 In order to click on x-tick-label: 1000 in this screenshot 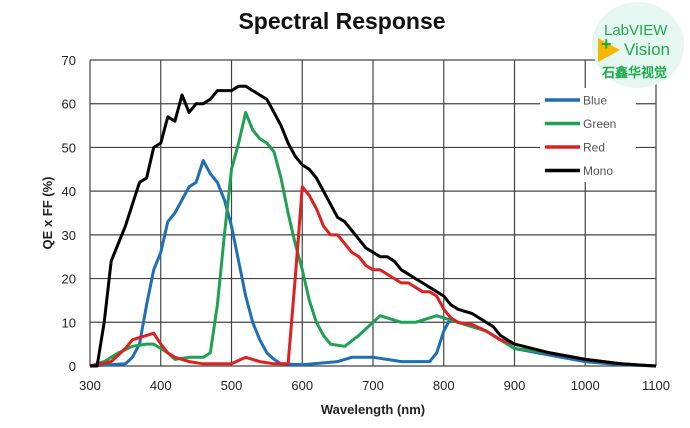, I will do `click(585, 385)`.